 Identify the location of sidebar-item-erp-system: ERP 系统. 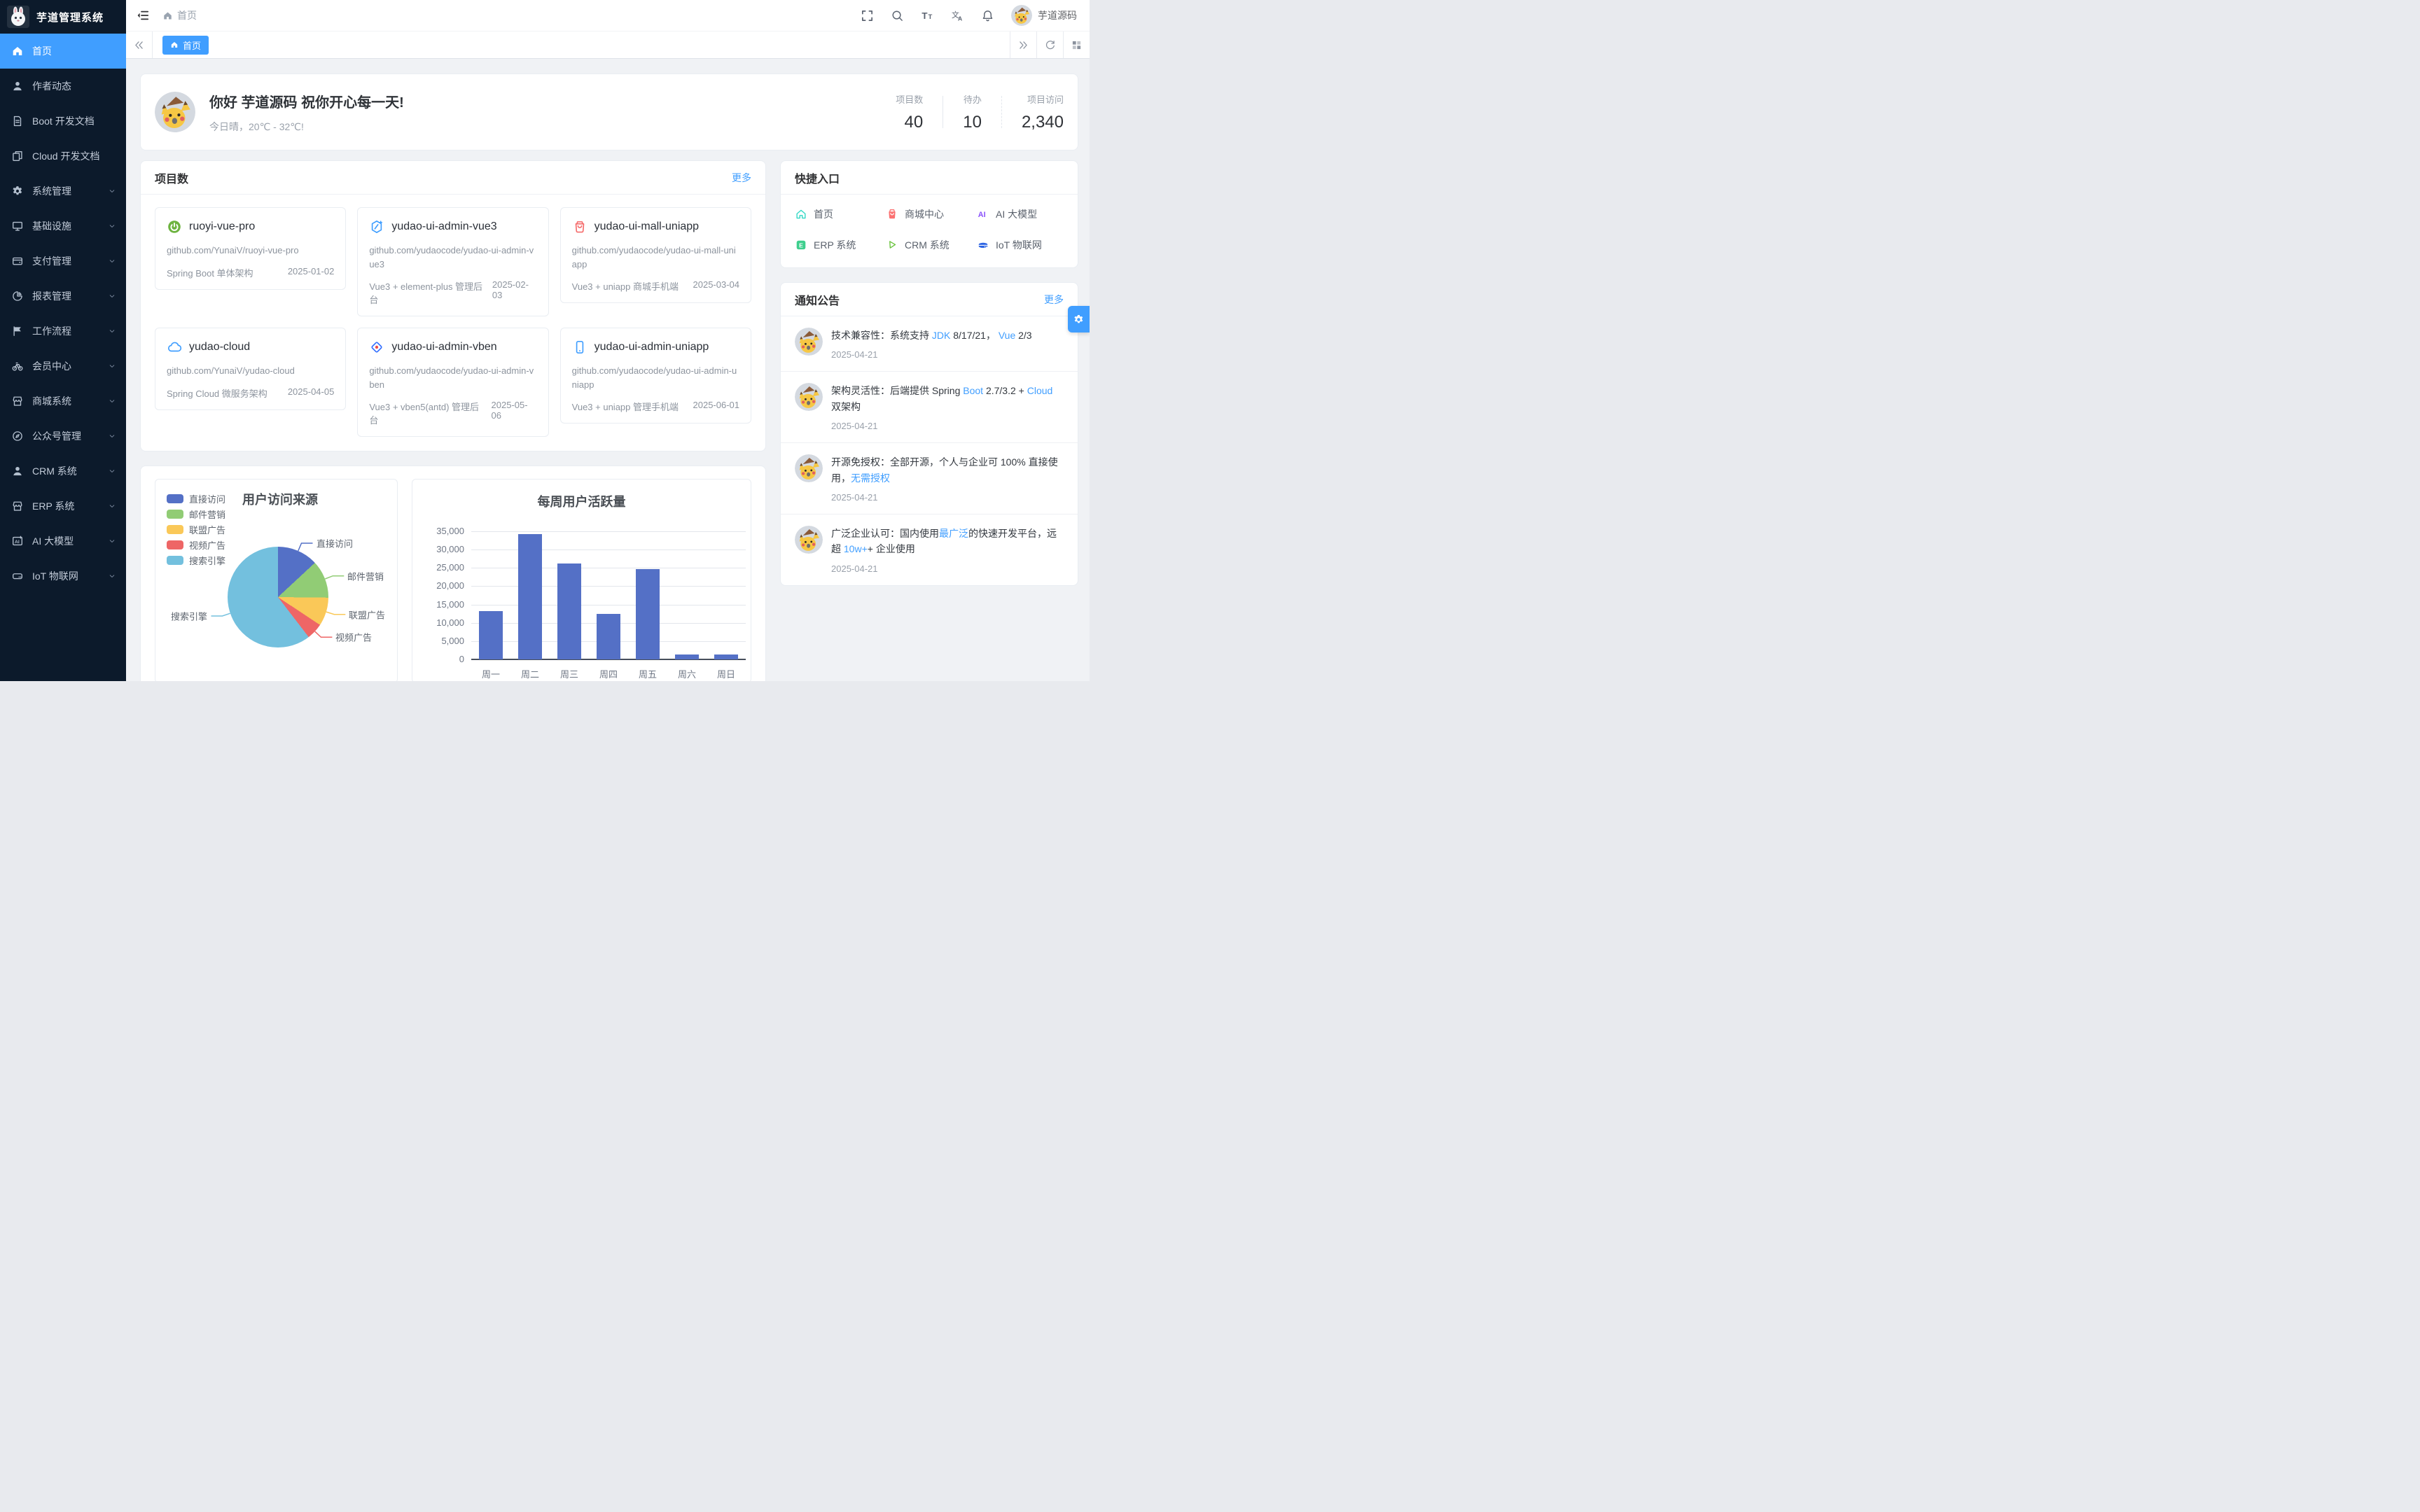
(63, 506).